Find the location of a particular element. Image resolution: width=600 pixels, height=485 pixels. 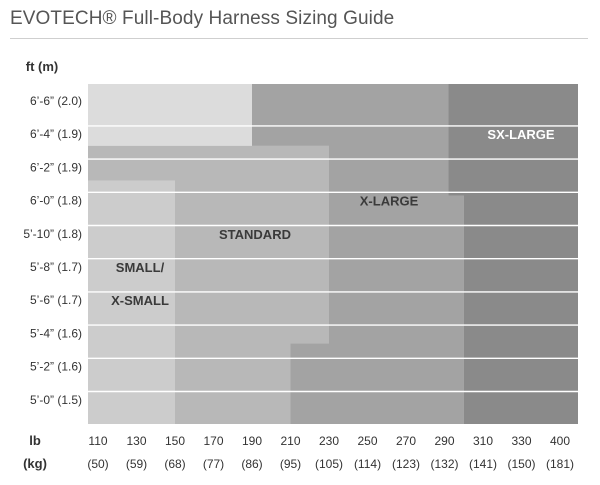

x-tick-label-kg: (132) is located at coordinates (444, 464).